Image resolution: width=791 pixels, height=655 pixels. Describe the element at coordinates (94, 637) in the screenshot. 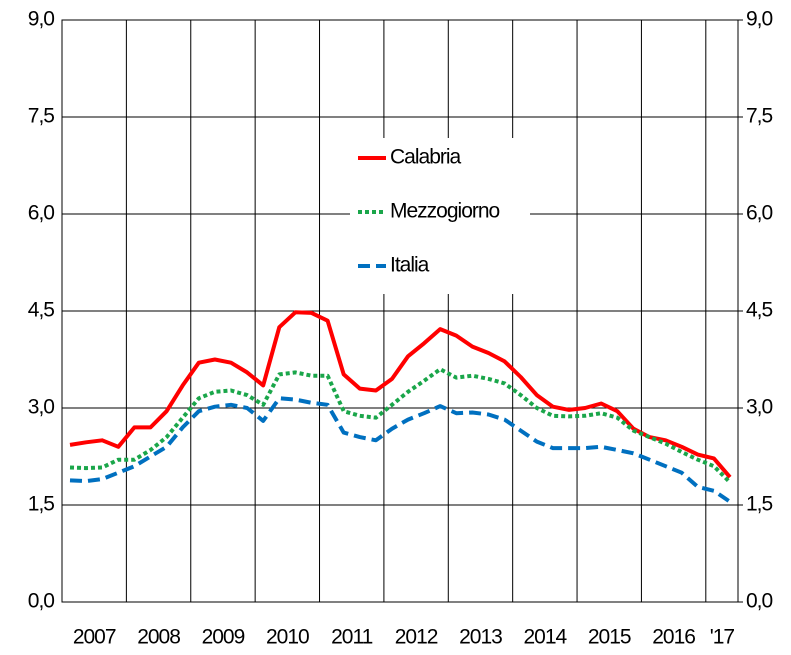

I see `x-tick-label: 2007` at that location.